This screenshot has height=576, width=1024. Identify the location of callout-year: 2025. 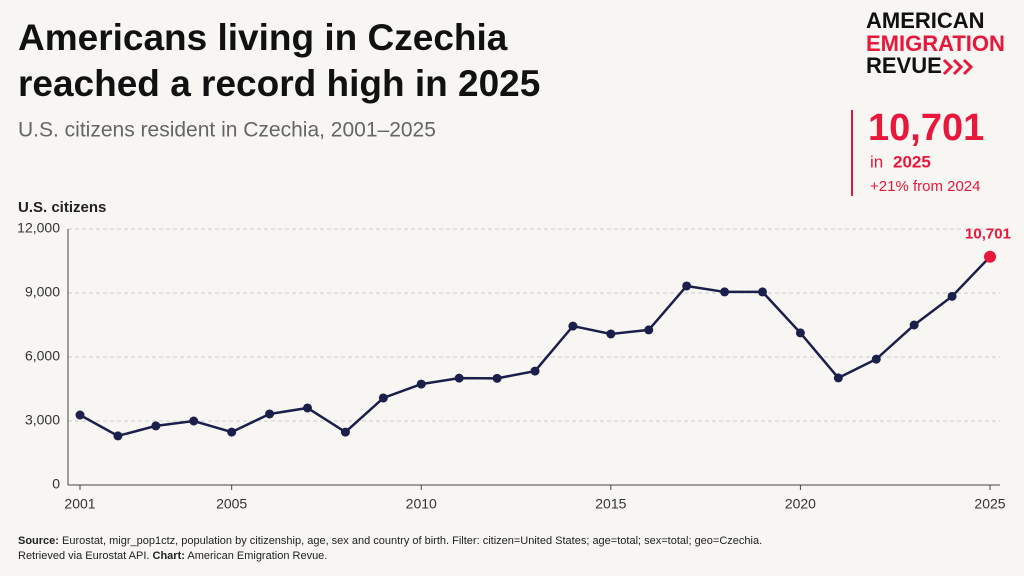
(912, 161).